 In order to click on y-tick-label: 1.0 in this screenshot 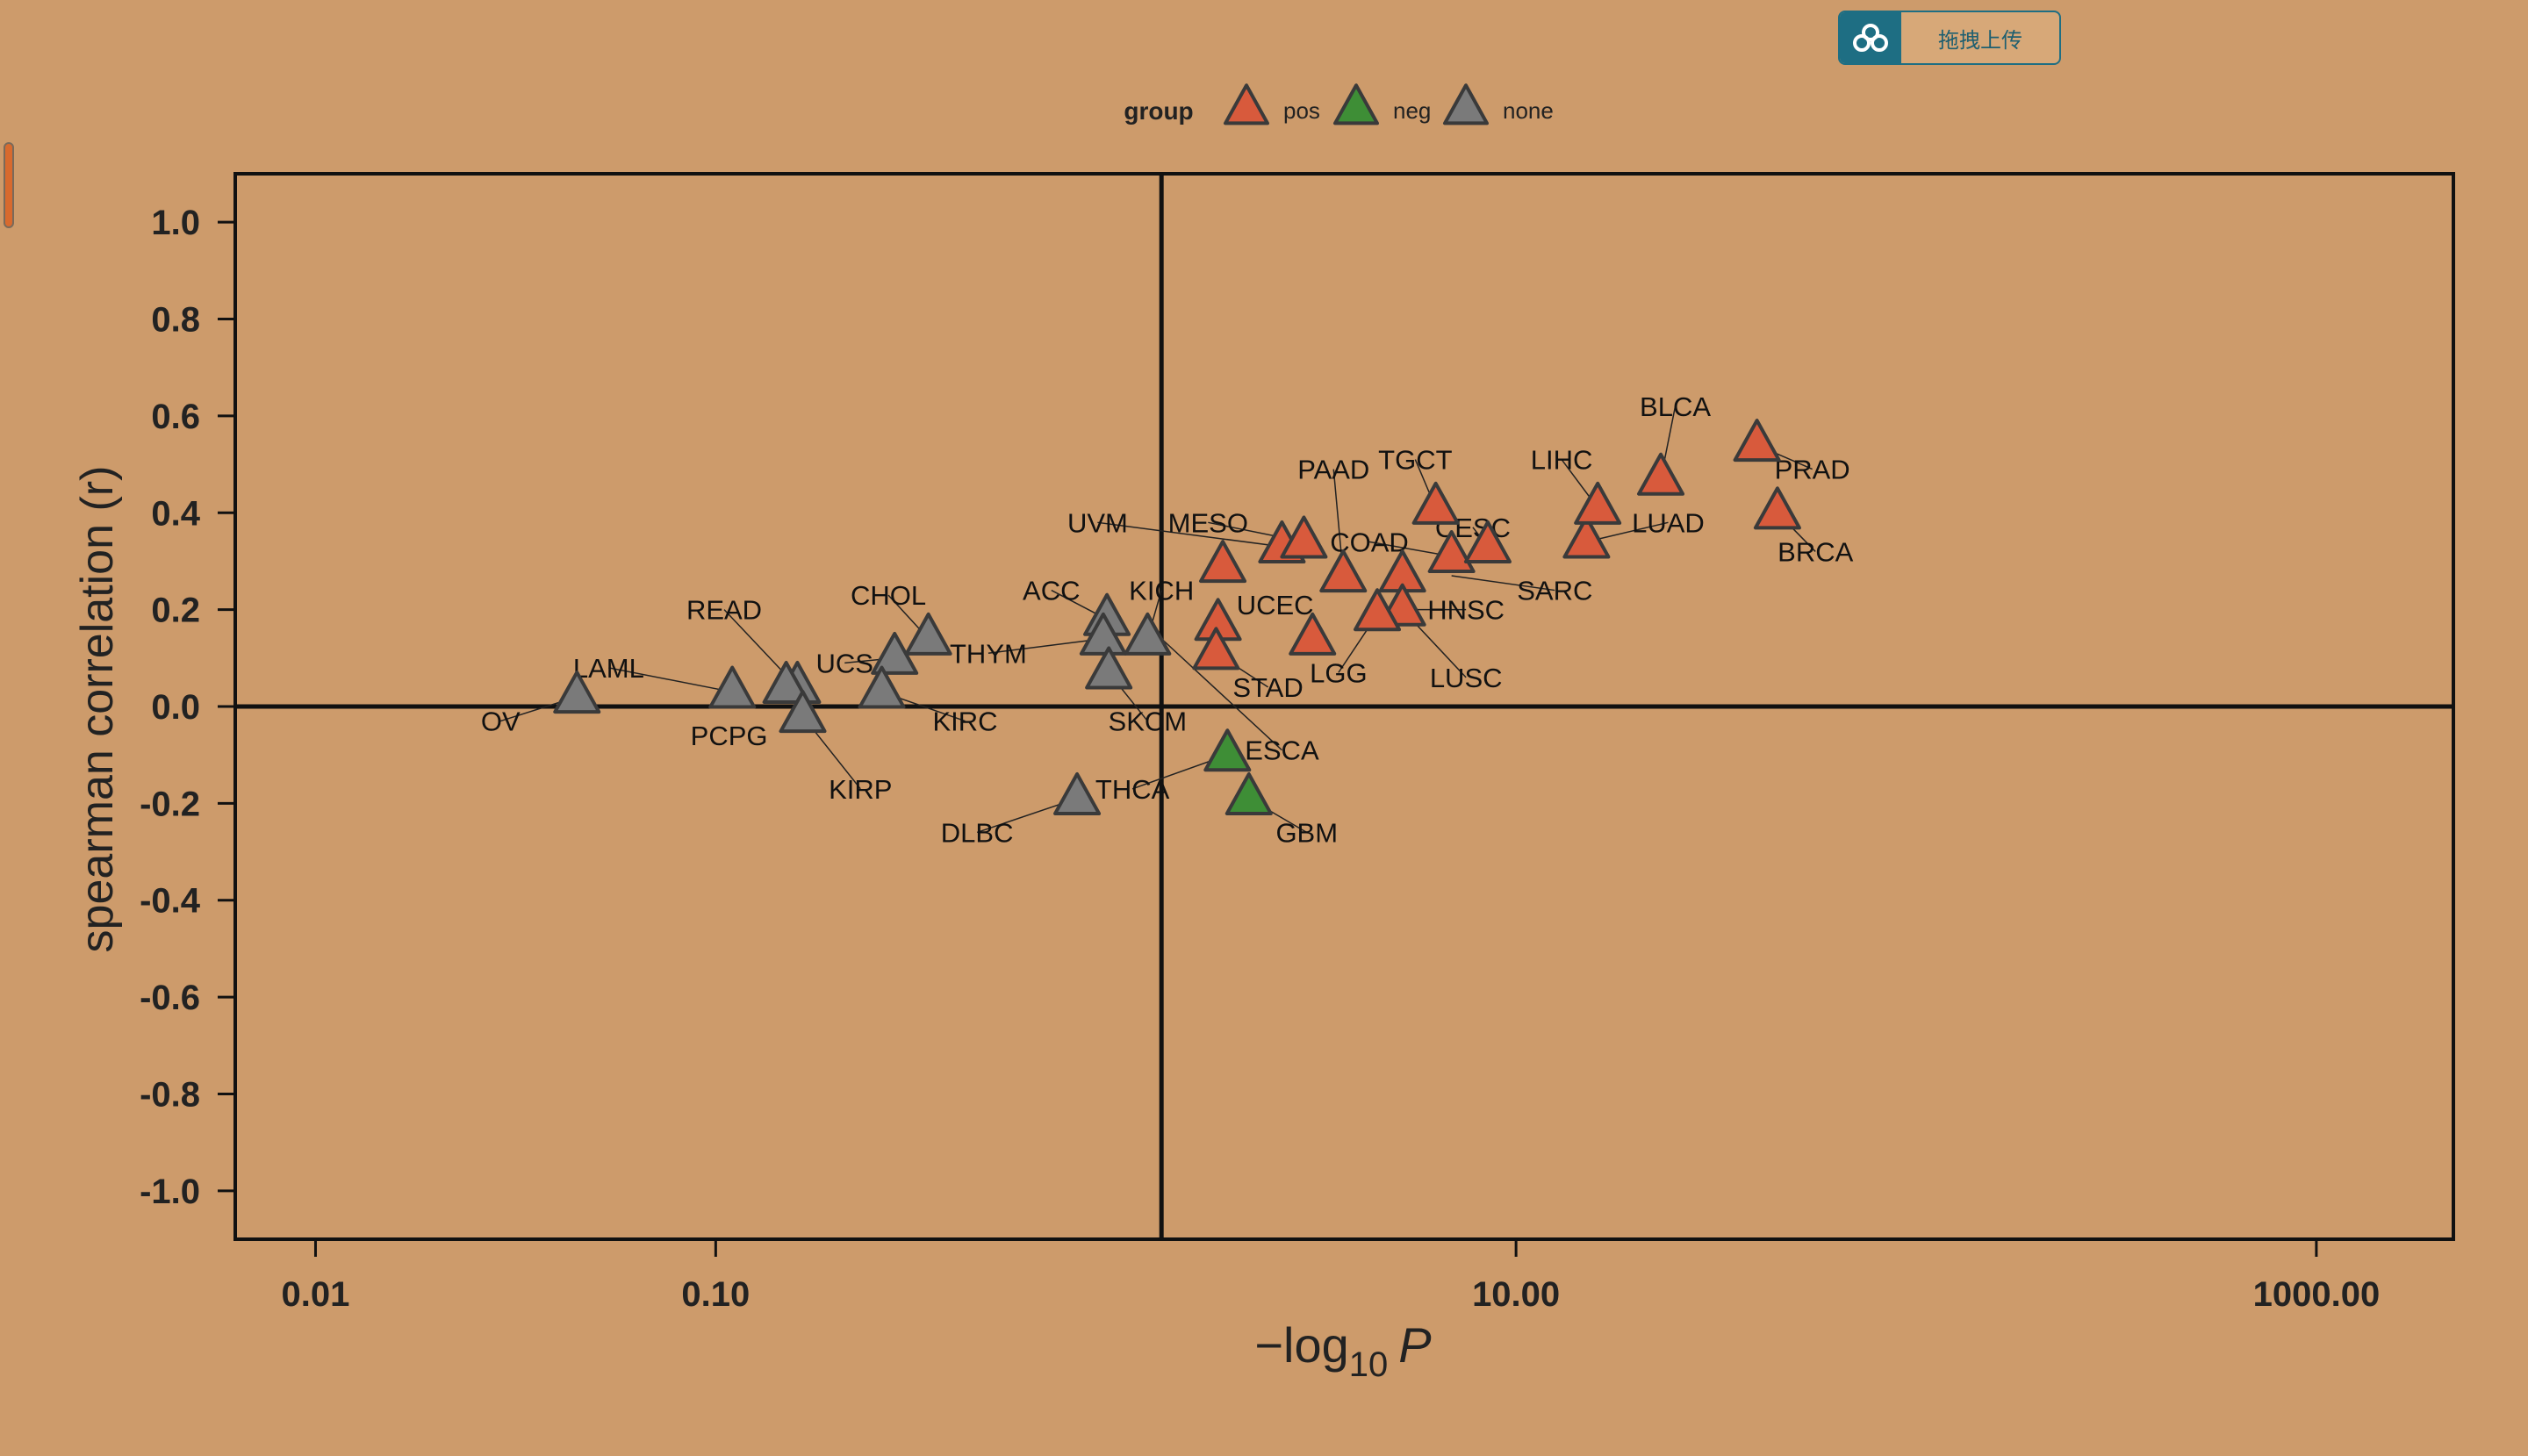, I will do `click(175, 223)`.